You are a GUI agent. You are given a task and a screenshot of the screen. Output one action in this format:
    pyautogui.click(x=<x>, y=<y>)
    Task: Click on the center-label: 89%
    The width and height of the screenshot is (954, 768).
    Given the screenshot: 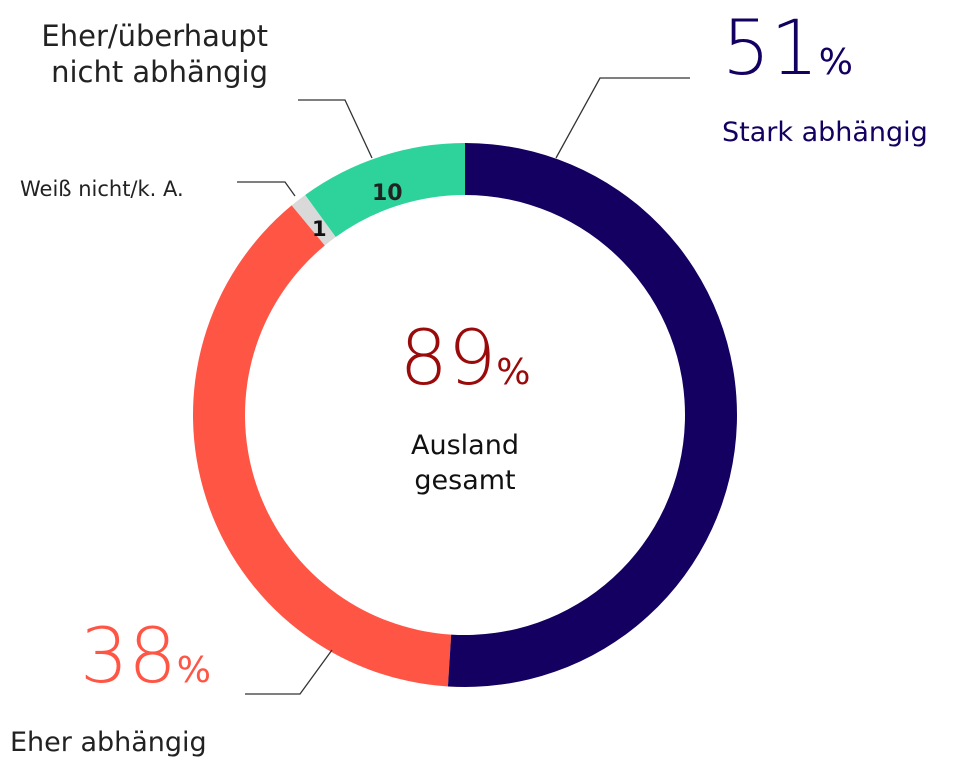 What is the action you would take?
    pyautogui.click(x=465, y=357)
    